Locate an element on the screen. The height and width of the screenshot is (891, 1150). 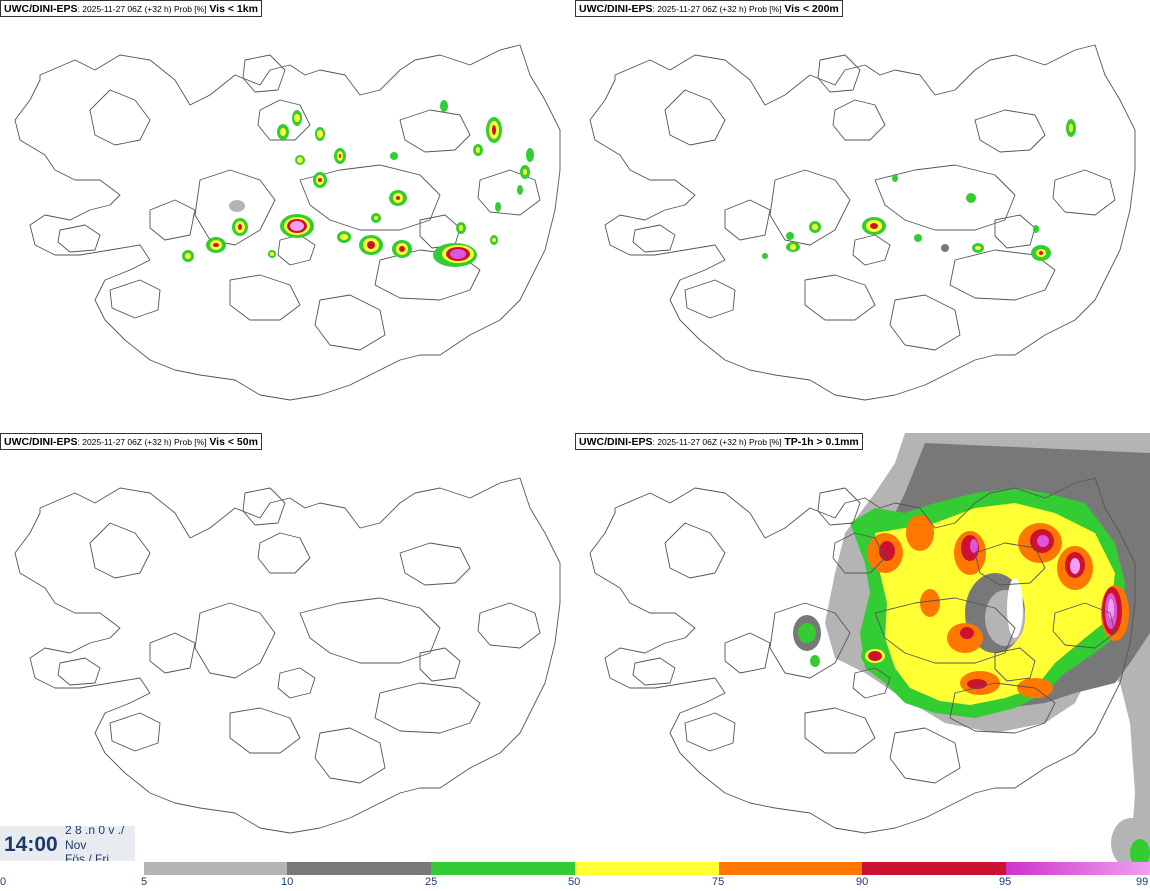
colorbar is located at coordinates (647, 868).